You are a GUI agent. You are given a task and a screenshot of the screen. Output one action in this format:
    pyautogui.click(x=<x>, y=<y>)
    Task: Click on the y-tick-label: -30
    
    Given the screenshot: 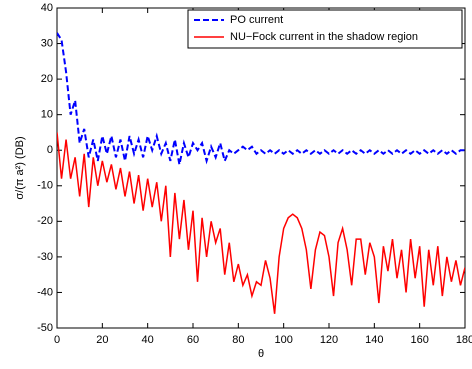 What is the action you would take?
    pyautogui.click(x=45, y=257)
    